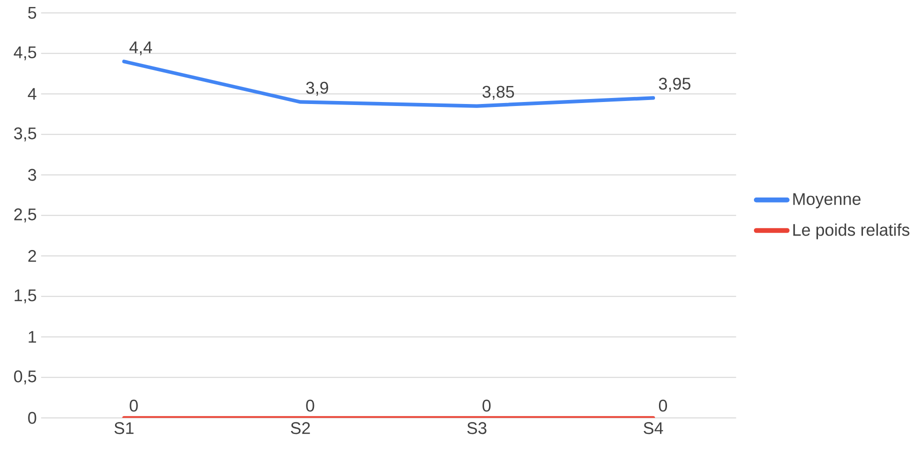 This screenshot has height=452, width=916. What do you see at coordinates (674, 85) in the screenshot?
I see `data-label: 3,95` at bounding box center [674, 85].